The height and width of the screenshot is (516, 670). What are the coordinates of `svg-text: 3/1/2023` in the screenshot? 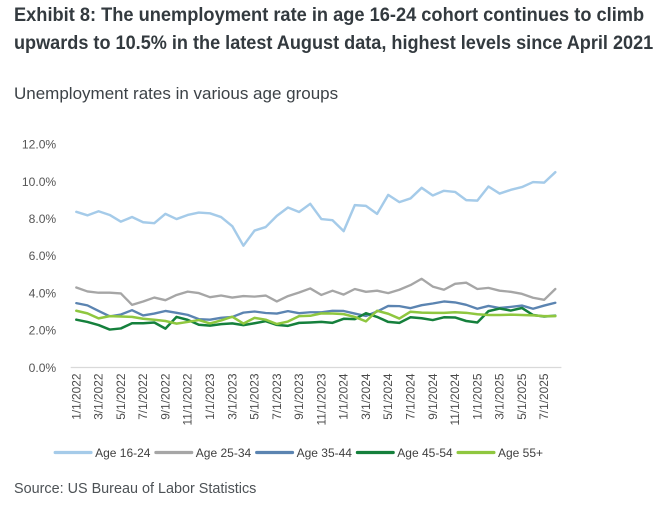 It's located at (232, 396).